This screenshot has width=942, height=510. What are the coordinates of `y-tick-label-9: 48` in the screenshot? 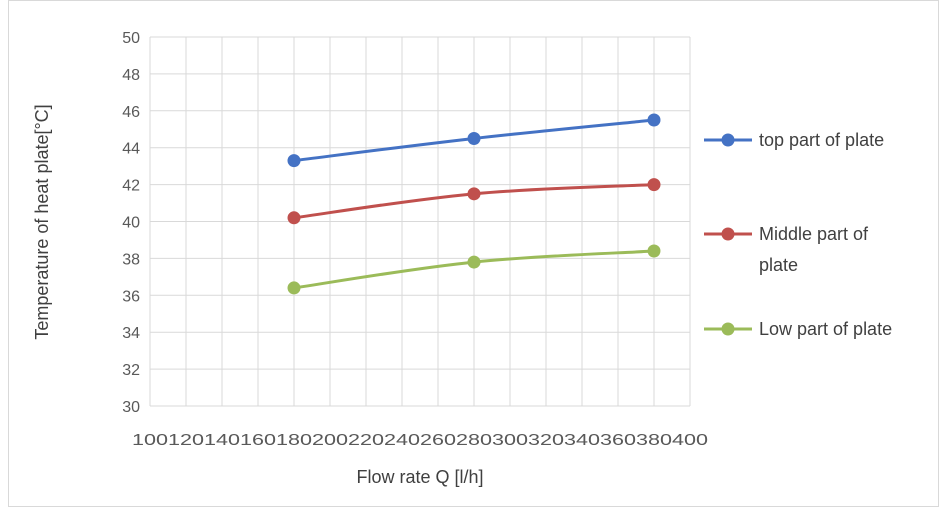 It's located at (131, 75).